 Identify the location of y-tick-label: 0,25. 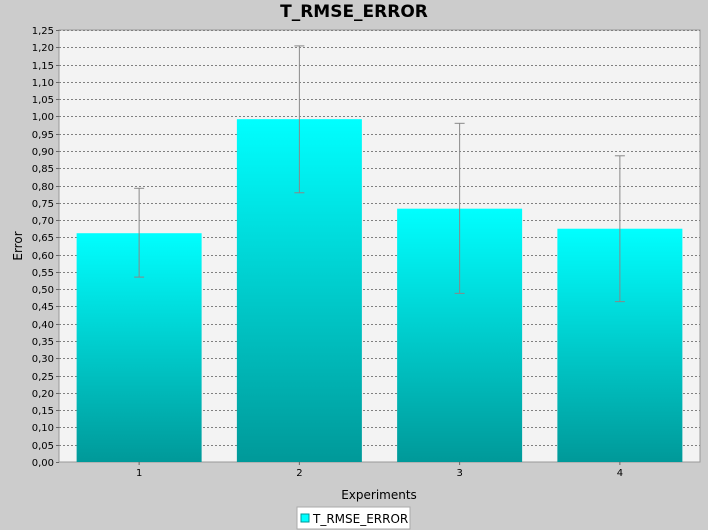
(43, 377).